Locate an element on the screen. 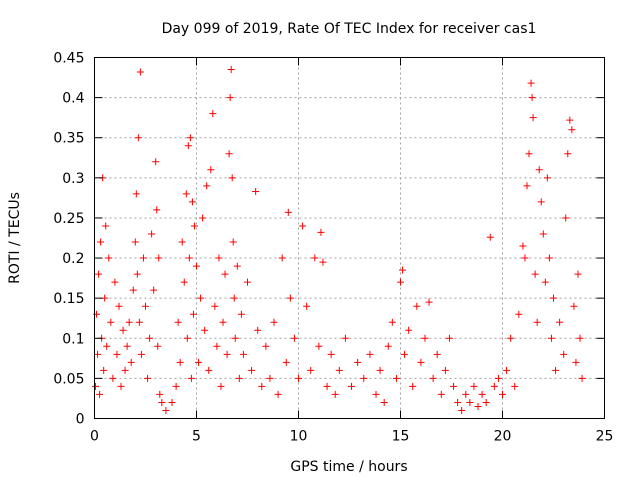 Image resolution: width=640 pixels, height=480 pixels. y-tick-label: 0.15 is located at coordinates (68, 299).